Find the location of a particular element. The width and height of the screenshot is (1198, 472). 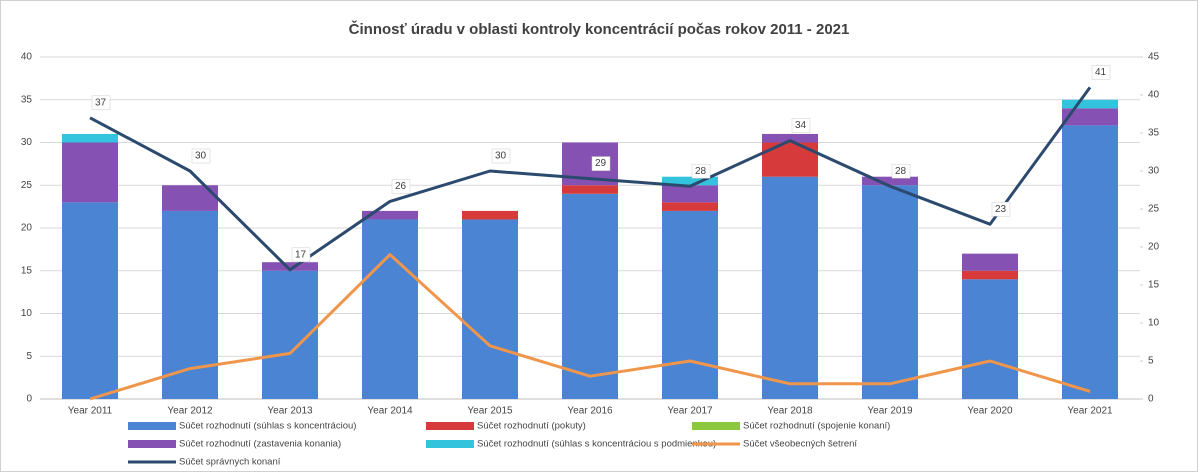

y2-tick-label: 40 is located at coordinates (1154, 95).